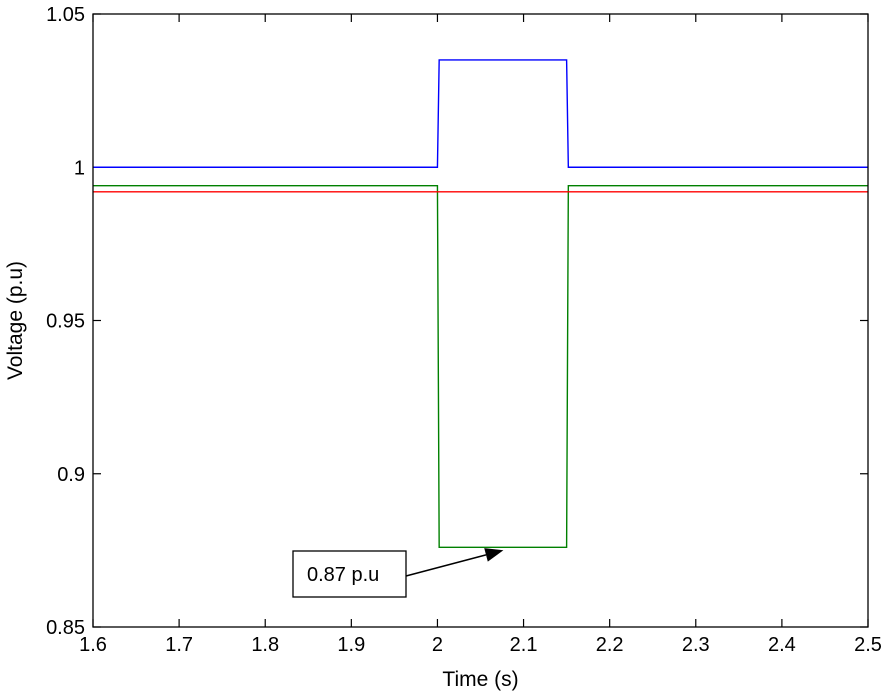 This screenshot has width=884, height=691. What do you see at coordinates (343, 575) in the screenshot?
I see `annotation-label: 0.87 p.u` at bounding box center [343, 575].